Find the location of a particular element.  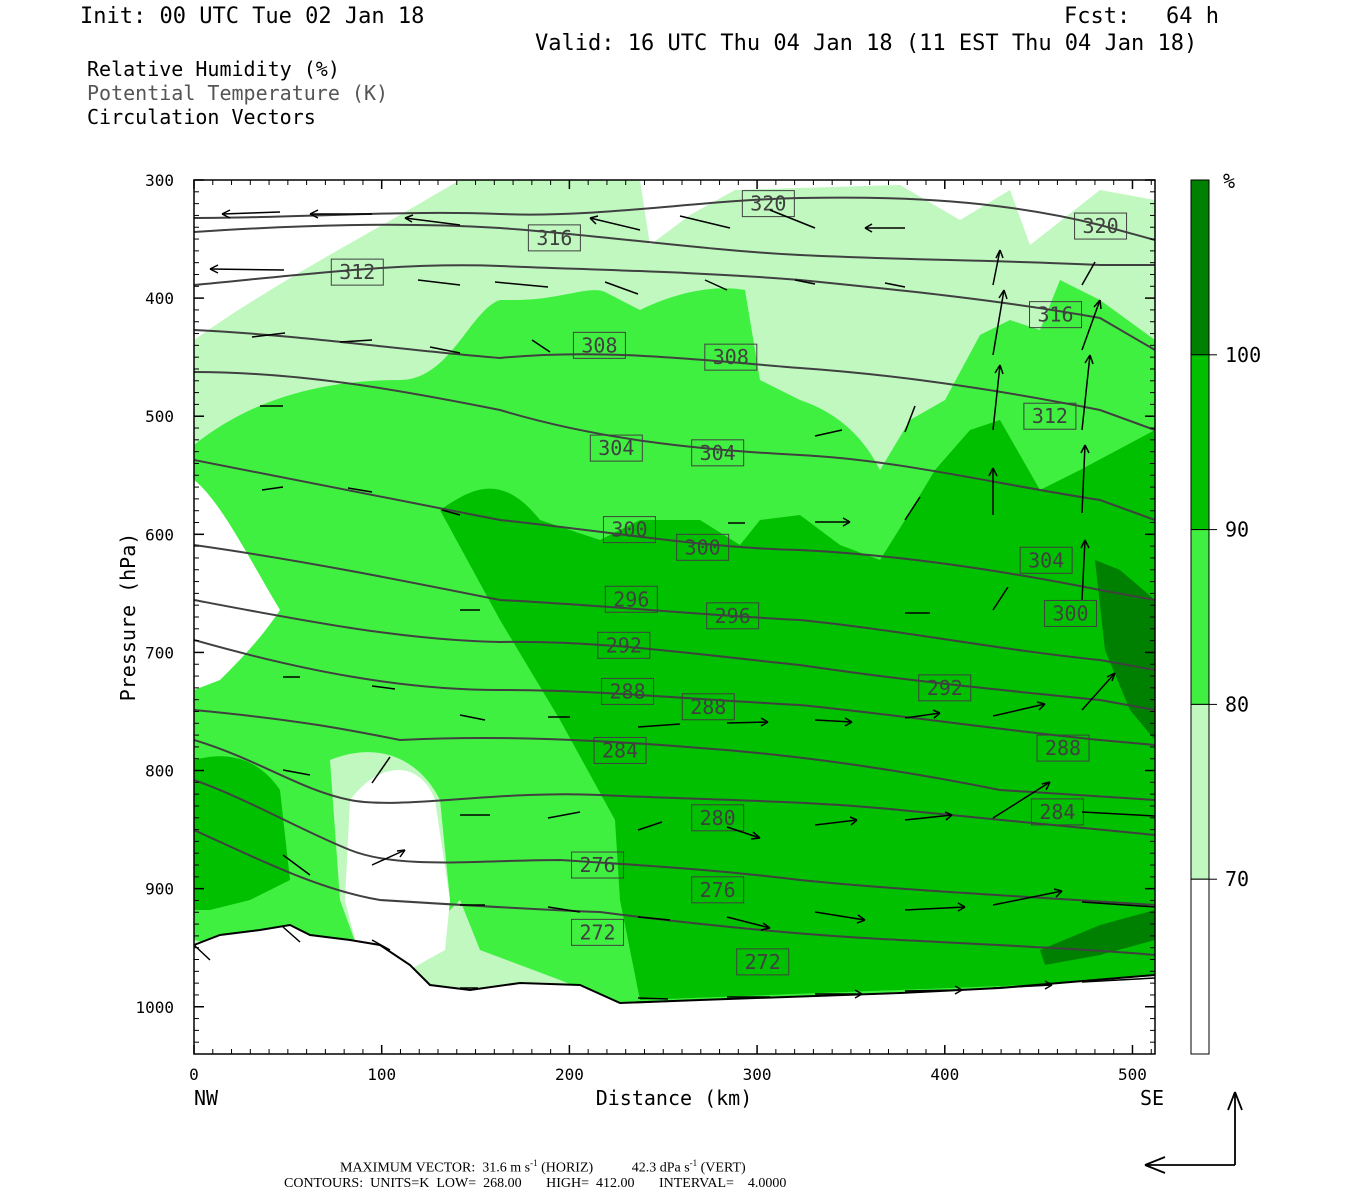

contour-label: 296 is located at coordinates (631, 599).